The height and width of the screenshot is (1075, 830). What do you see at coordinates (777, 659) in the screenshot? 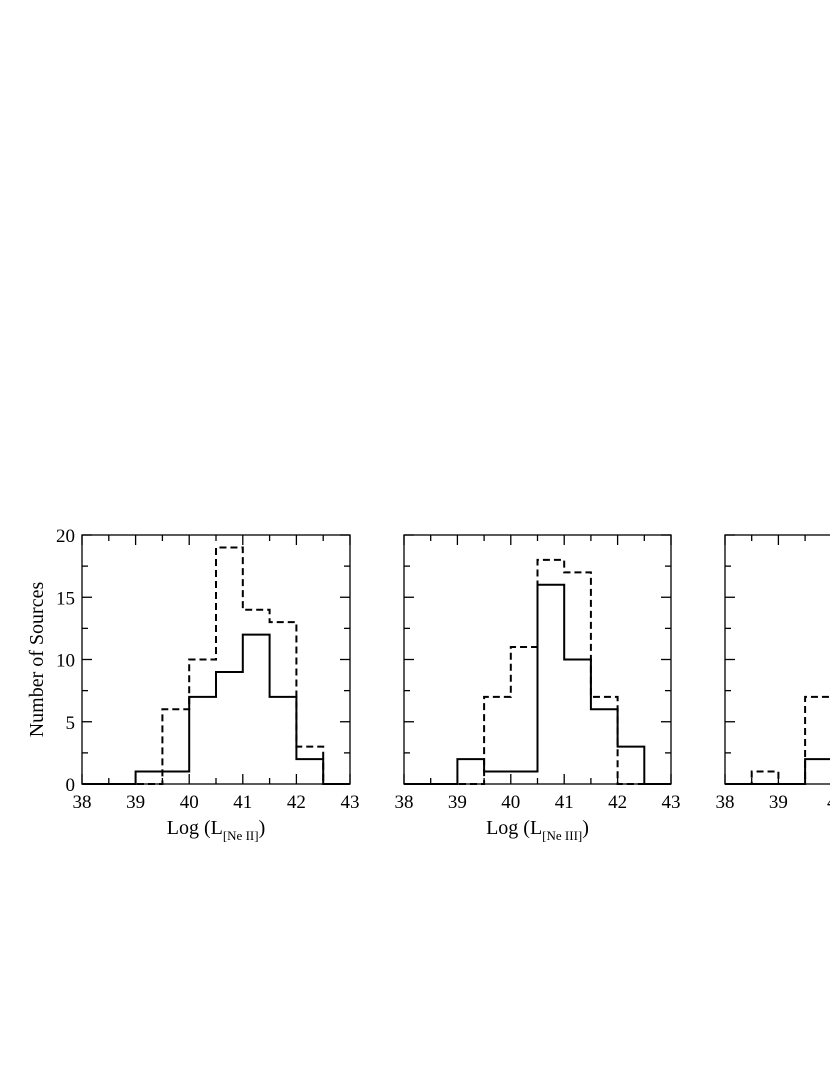
I see `plot-frame` at bounding box center [777, 659].